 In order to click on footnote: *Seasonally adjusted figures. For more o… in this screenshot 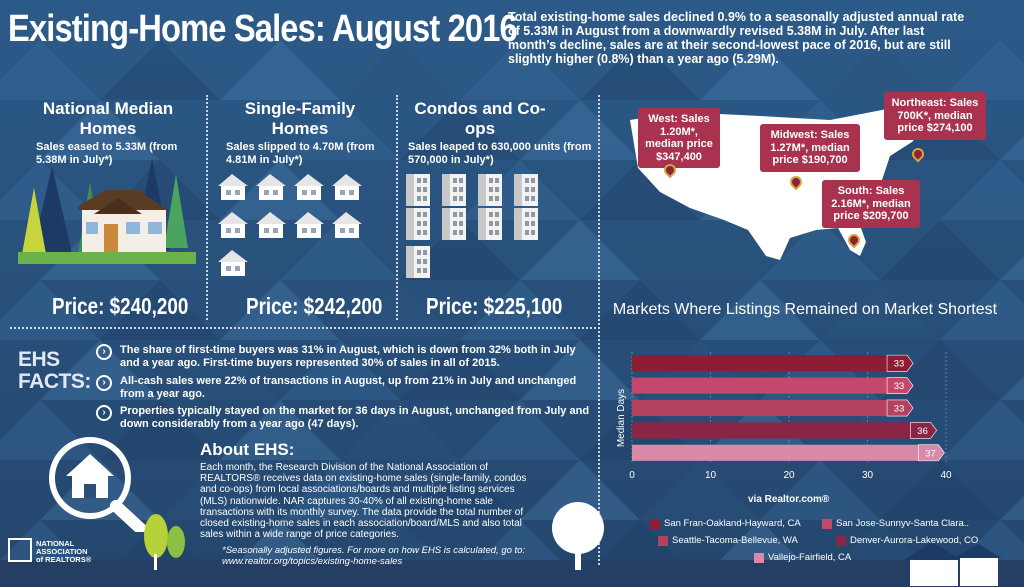, I will do `click(374, 556)`.